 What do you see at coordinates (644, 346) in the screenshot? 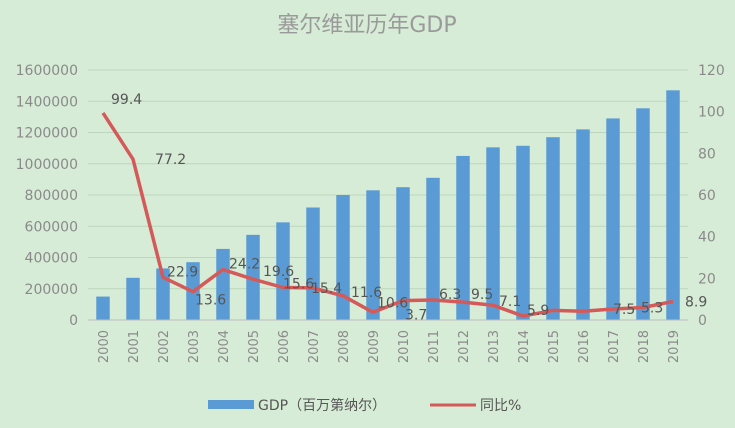
I see `x-tick-label: 2018` at bounding box center [644, 346].